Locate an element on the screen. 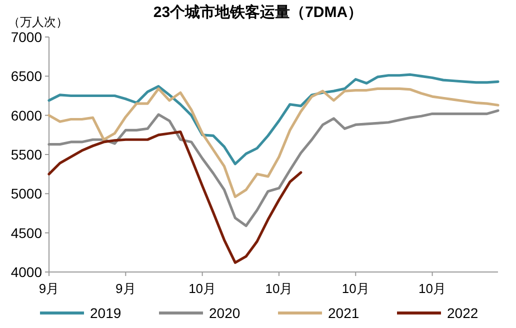 The image size is (516, 328). legend-label: 2020 is located at coordinates (224, 313).